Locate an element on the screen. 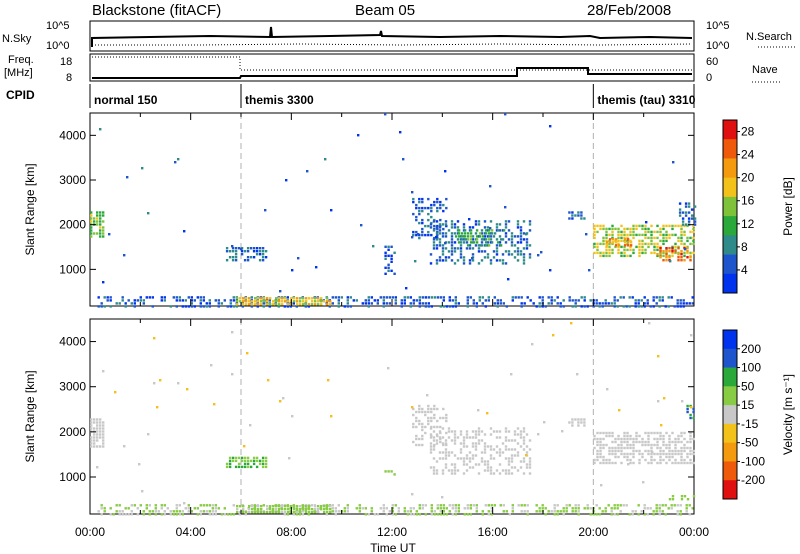  velocity-ylabel: Slant Range [km] is located at coordinates (30, 416).